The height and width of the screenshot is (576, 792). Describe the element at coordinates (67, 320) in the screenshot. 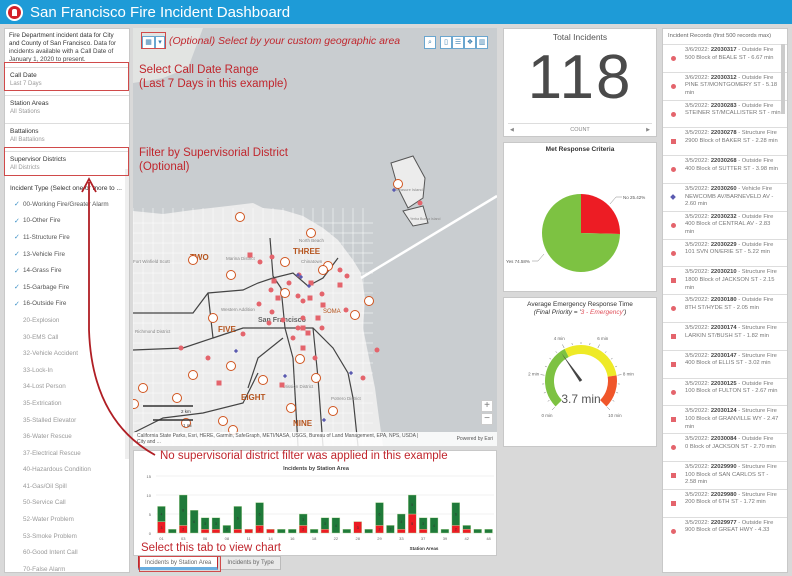

I see `incident-type-option: 20-Explosion` at that location.